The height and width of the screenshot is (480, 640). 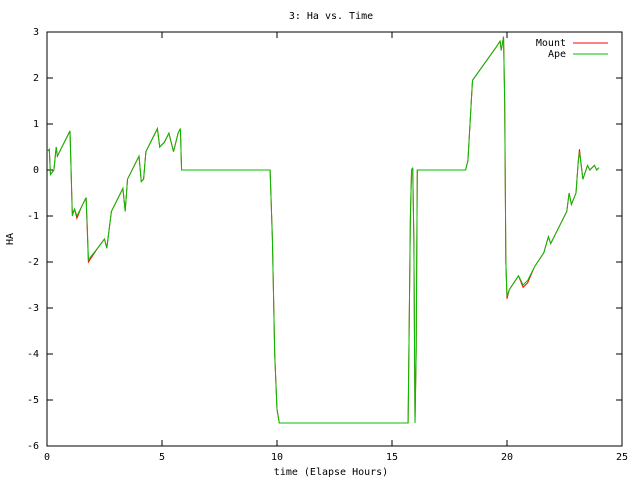 I want to click on y-tick-label: 0, so click(x=36, y=170).